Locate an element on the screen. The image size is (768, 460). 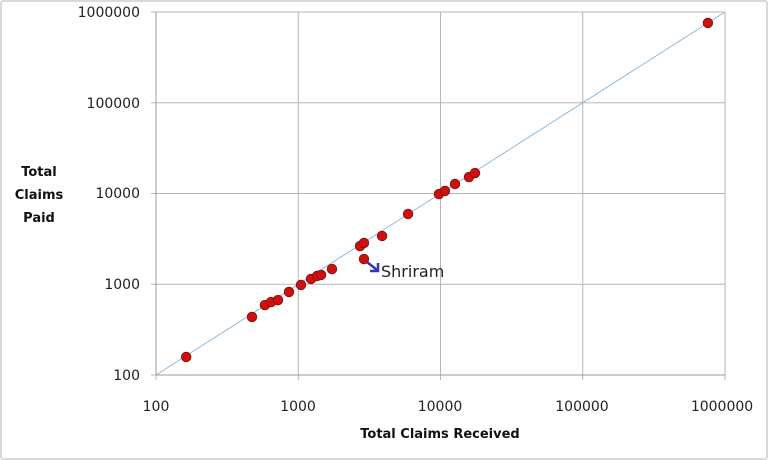
y-axis-title-line: Total is located at coordinates (39, 172).